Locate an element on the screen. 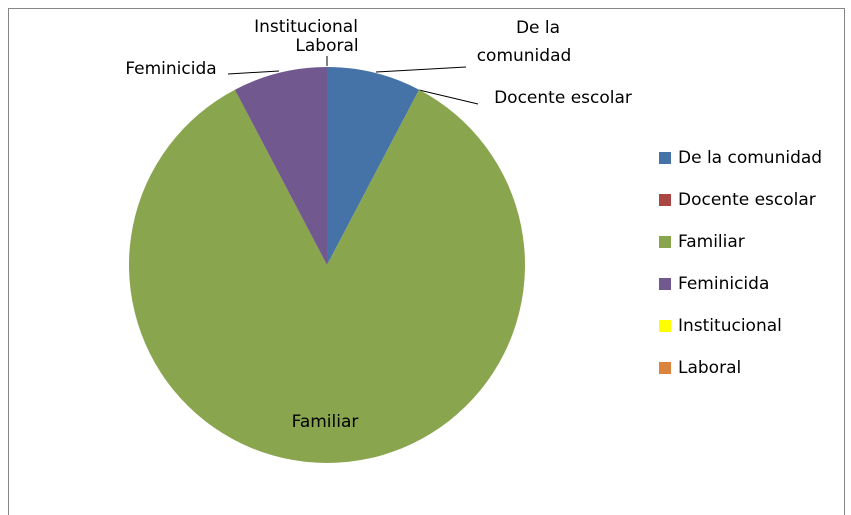  legend-label: De la comunidad is located at coordinates (750, 158).